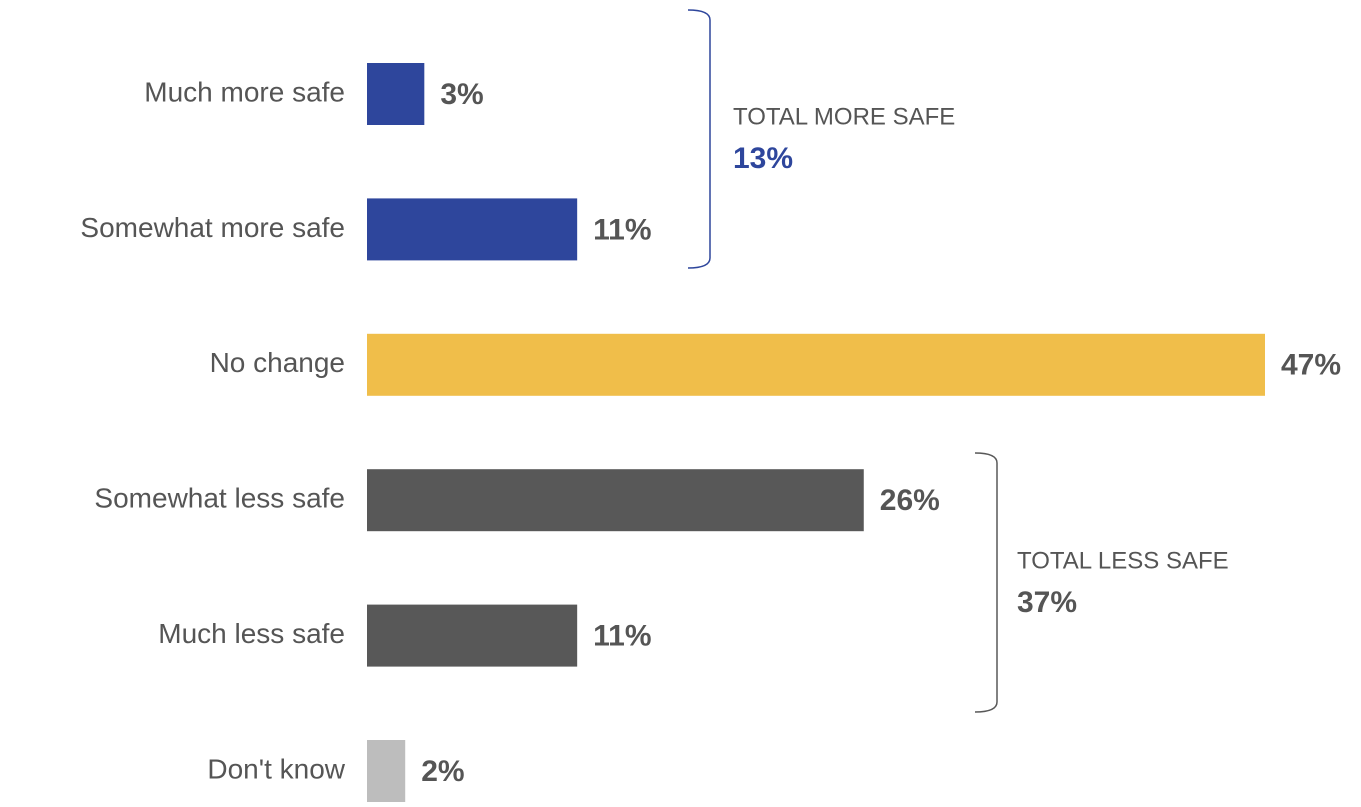 The width and height of the screenshot is (1361, 807). What do you see at coordinates (763, 158) in the screenshot?
I see `annotation-total: 13%` at bounding box center [763, 158].